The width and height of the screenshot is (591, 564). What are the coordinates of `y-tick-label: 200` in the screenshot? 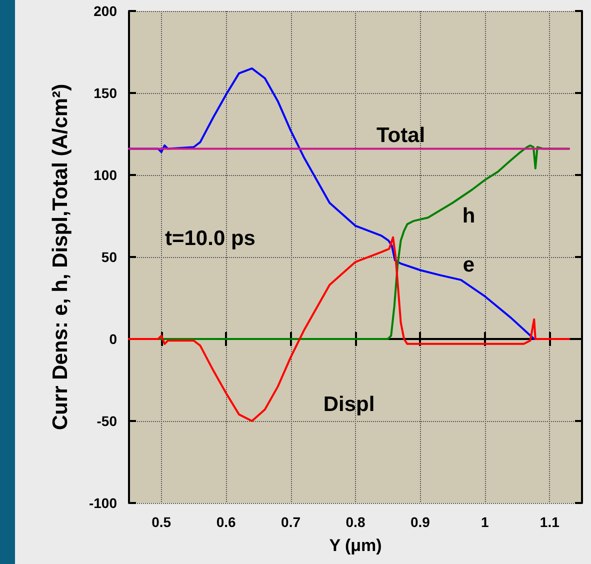 It's located at (106, 11).